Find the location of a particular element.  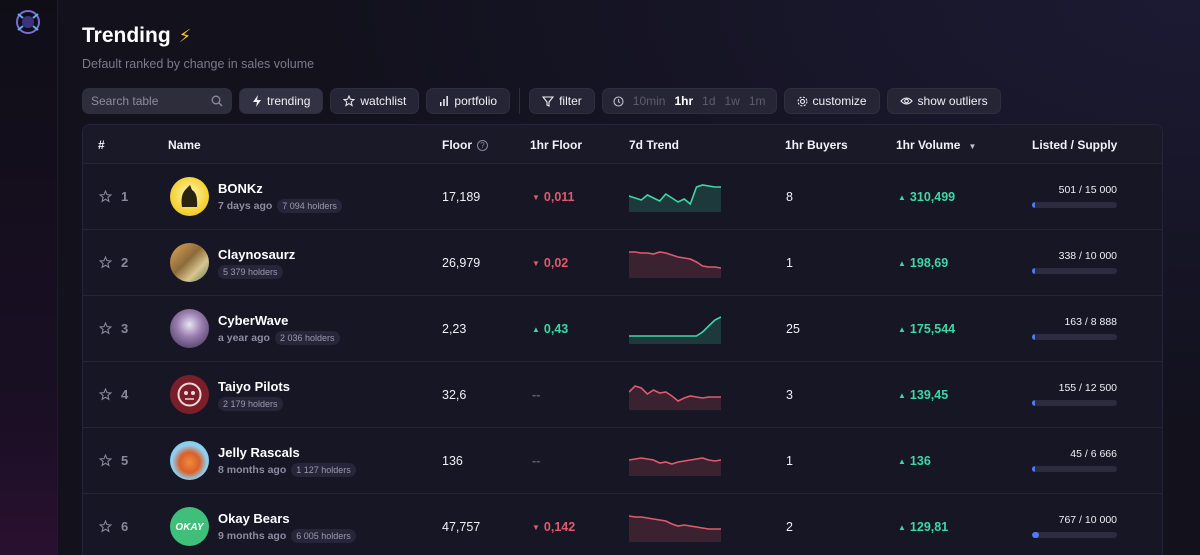

time-option-1w: 1w is located at coordinates (732, 101).